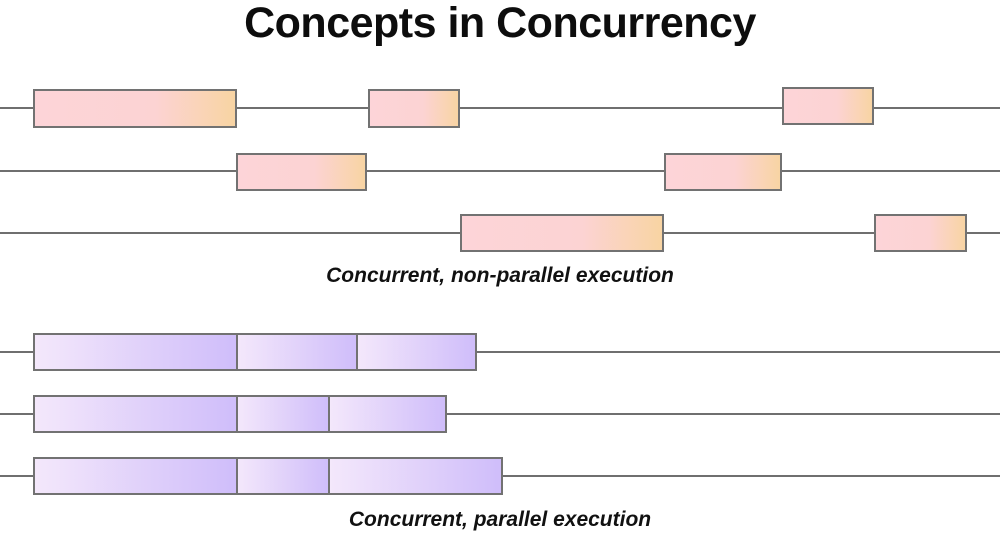 The image size is (1000, 533). I want to click on nonparallel-caption: Concurrent, non-parallel execution, so click(500, 275).